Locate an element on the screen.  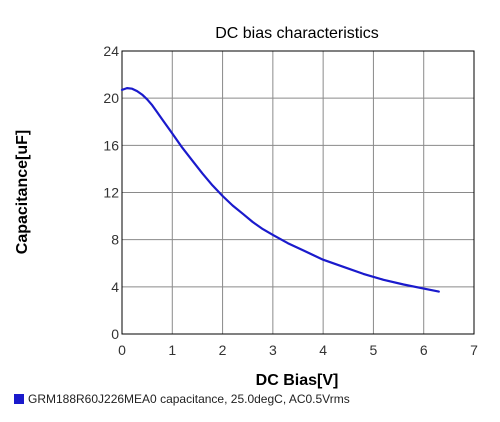
y-tick-label: 12 is located at coordinates (111, 193).